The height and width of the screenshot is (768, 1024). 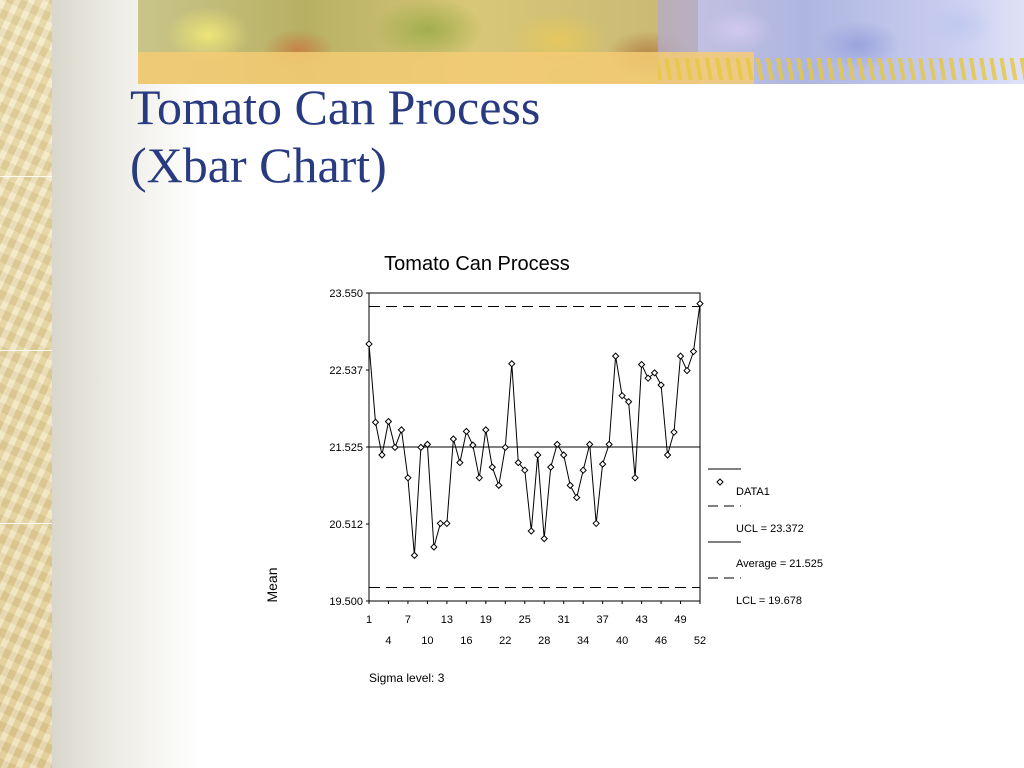 I want to click on series-data1, so click(x=534, y=429).